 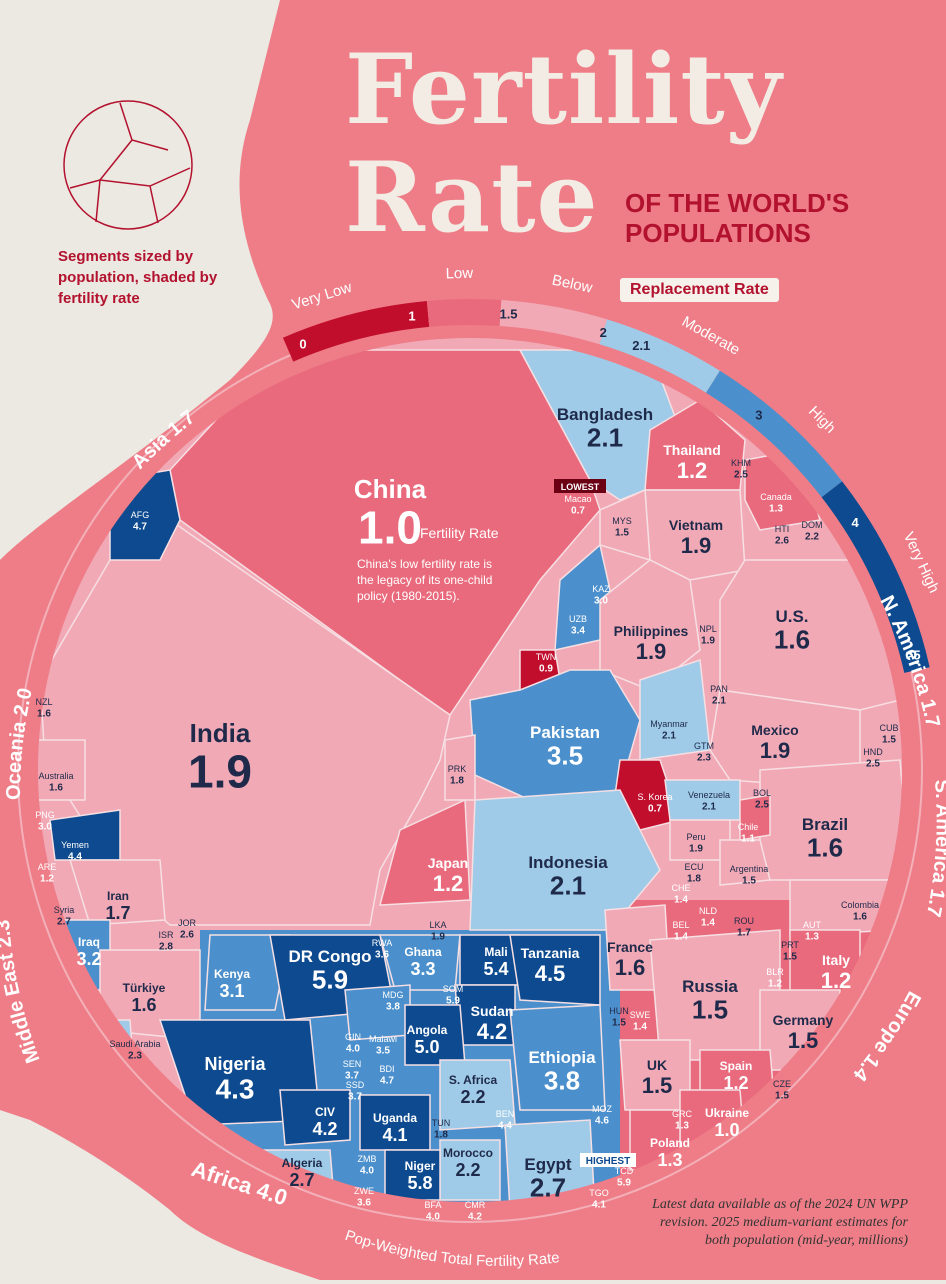 I want to click on value-saudi-arabia: 2.3, so click(x=135, y=1056).